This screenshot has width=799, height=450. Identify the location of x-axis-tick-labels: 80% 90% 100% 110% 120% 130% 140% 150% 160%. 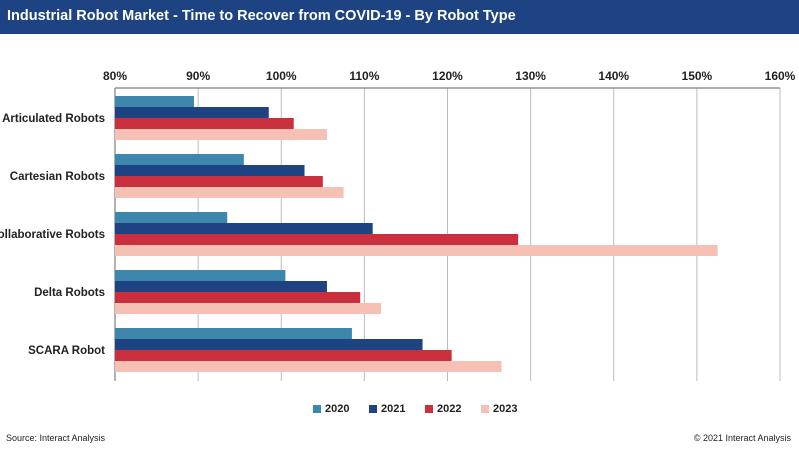
(449, 76).